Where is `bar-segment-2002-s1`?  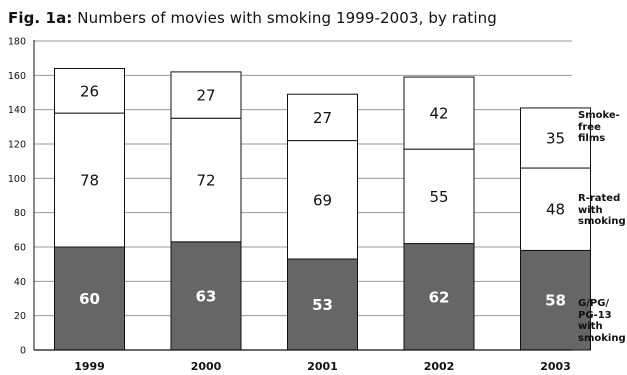
bar-segment-2002-s1 is located at coordinates (439, 196).